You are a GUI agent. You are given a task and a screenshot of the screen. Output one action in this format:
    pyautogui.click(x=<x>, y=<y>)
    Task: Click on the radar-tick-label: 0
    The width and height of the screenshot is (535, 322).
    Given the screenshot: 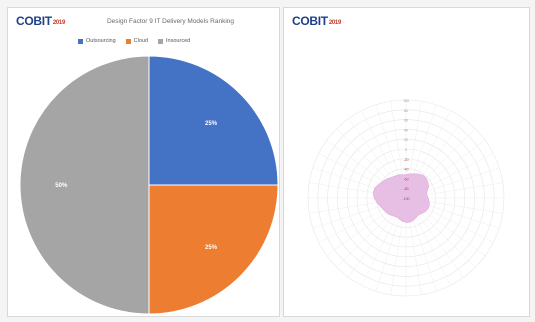 What is the action you would take?
    pyautogui.click(x=406, y=150)
    